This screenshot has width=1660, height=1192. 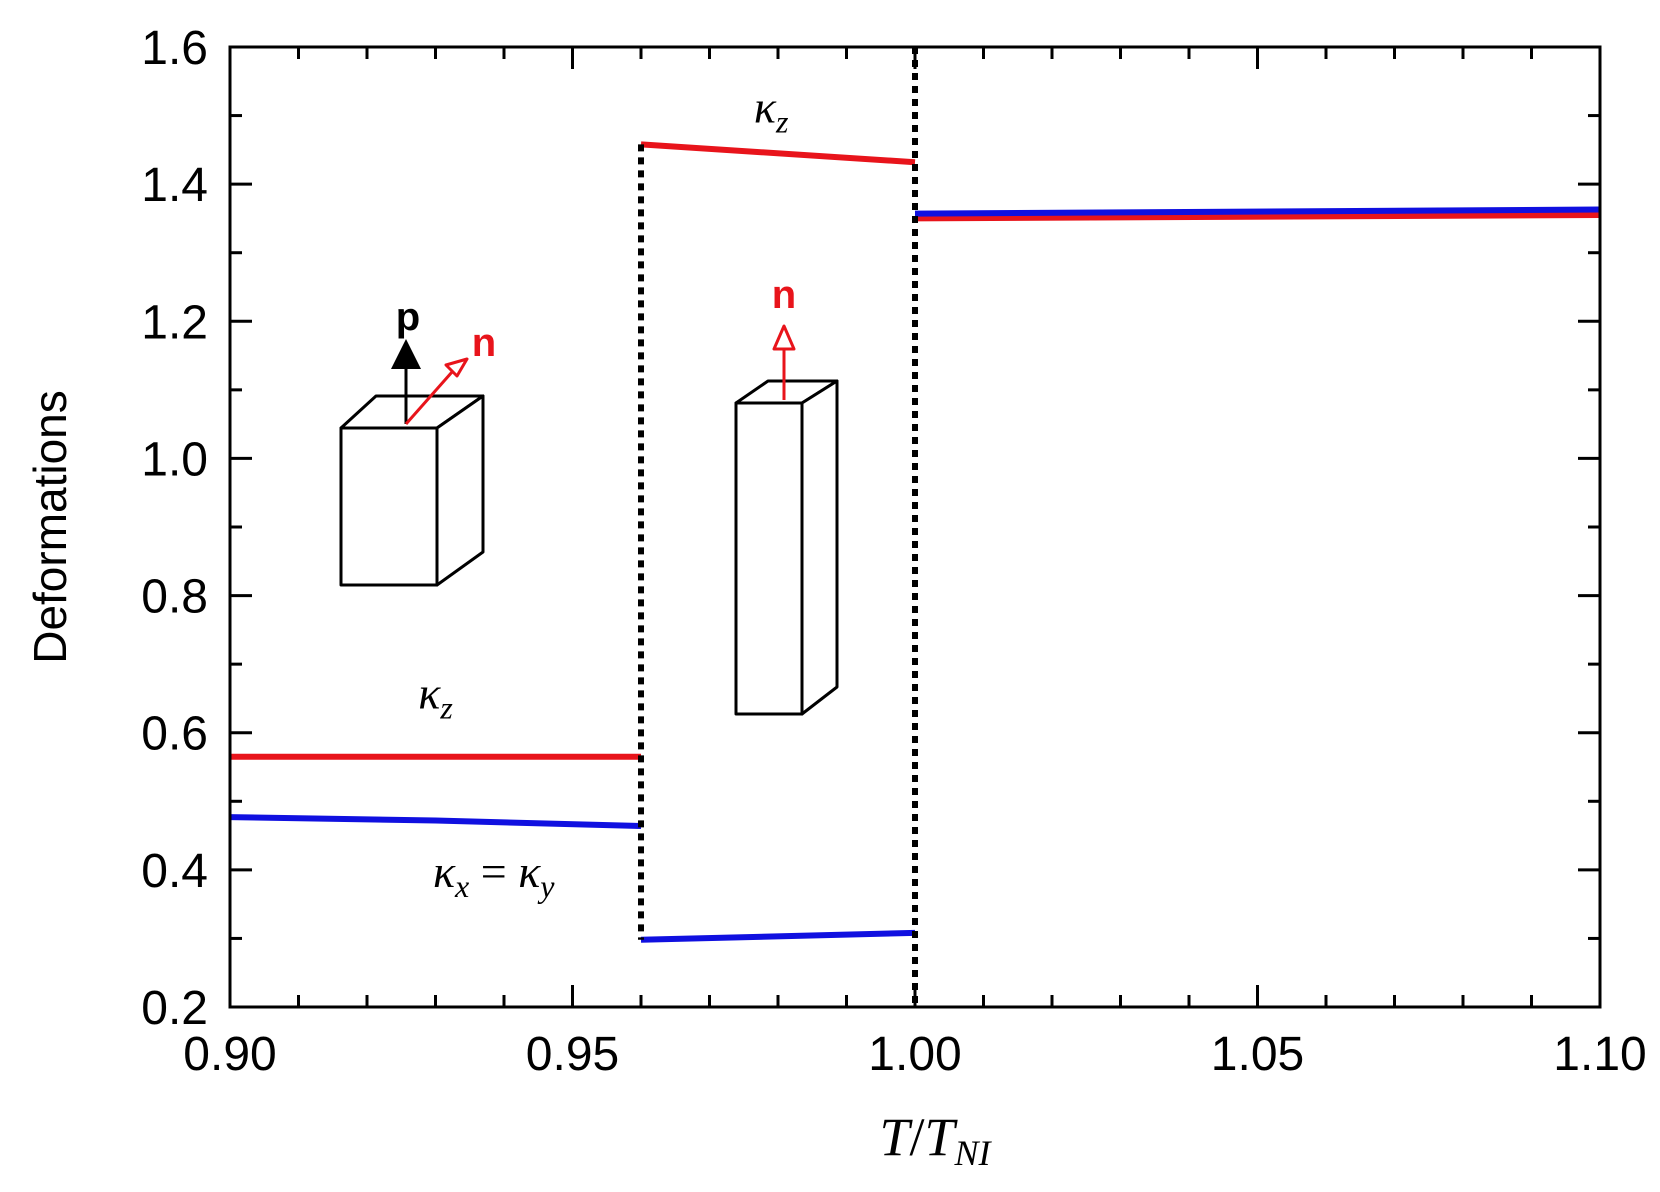 What do you see at coordinates (174, 734) in the screenshot?
I see `y-tick-label: 0.6` at bounding box center [174, 734].